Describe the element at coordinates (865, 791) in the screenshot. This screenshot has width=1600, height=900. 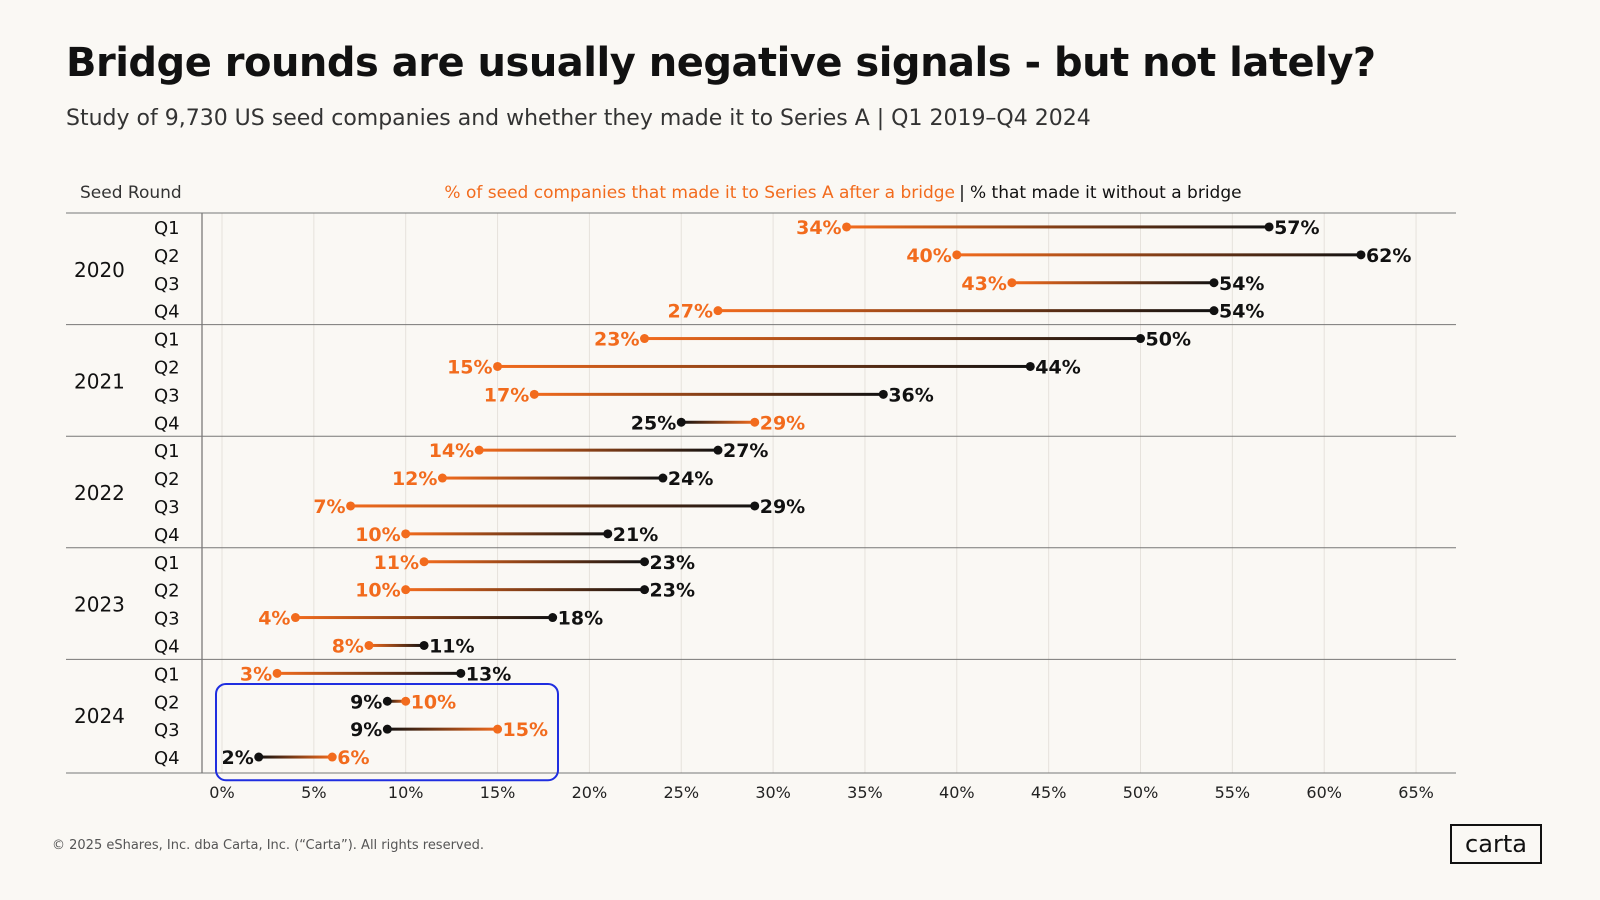
I see `x-tick-label: 35%` at that location.